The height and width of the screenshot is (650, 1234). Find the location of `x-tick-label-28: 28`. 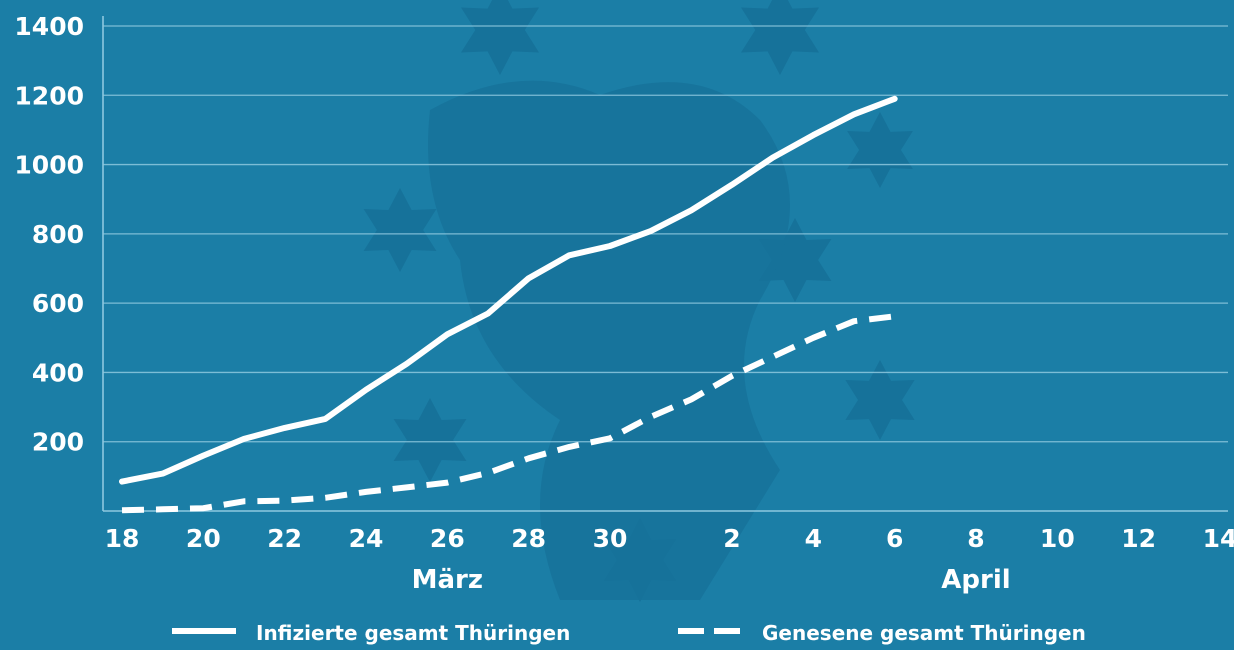

x-tick-label-28: 28 is located at coordinates (528, 538).